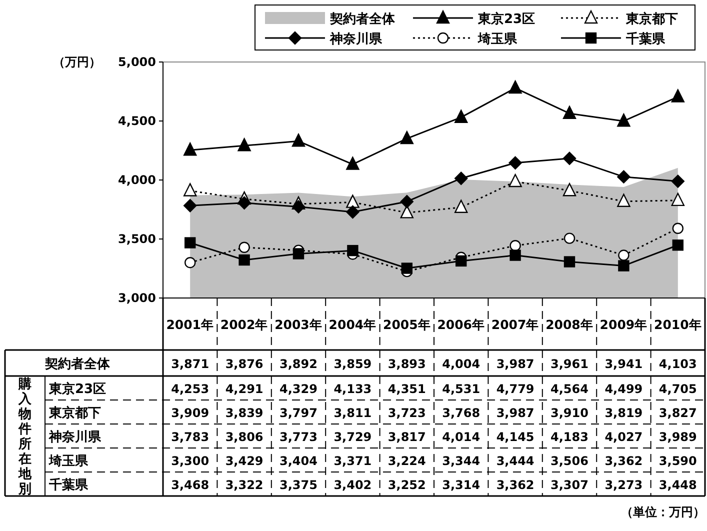 This screenshot has height=531, width=707. What do you see at coordinates (299, 485) in the screenshot?
I see `data-label: 3,375` at bounding box center [299, 485].